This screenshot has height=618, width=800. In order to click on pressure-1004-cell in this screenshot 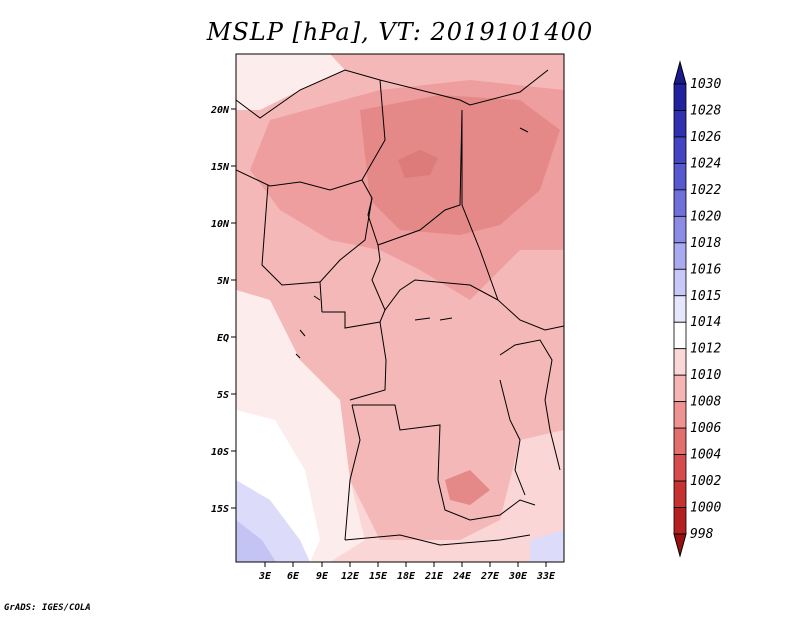, I will do `click(418, 164)`.